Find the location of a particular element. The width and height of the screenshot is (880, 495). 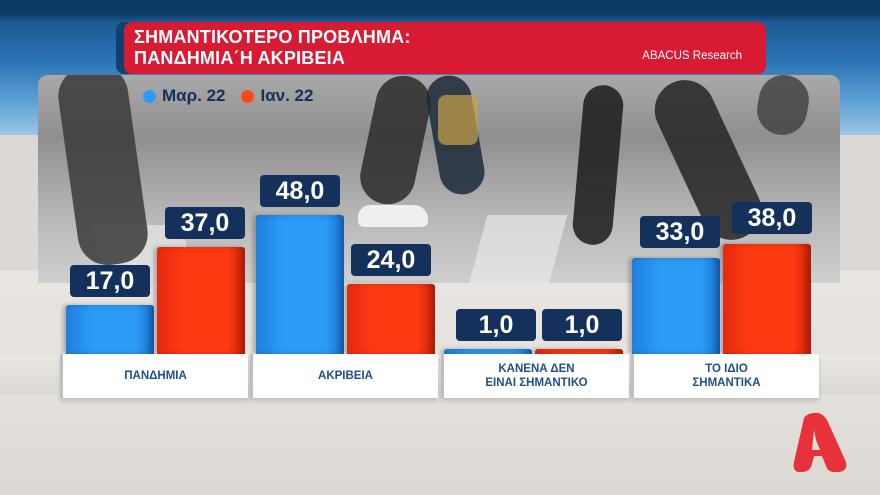

sneaker is located at coordinates (393, 216).